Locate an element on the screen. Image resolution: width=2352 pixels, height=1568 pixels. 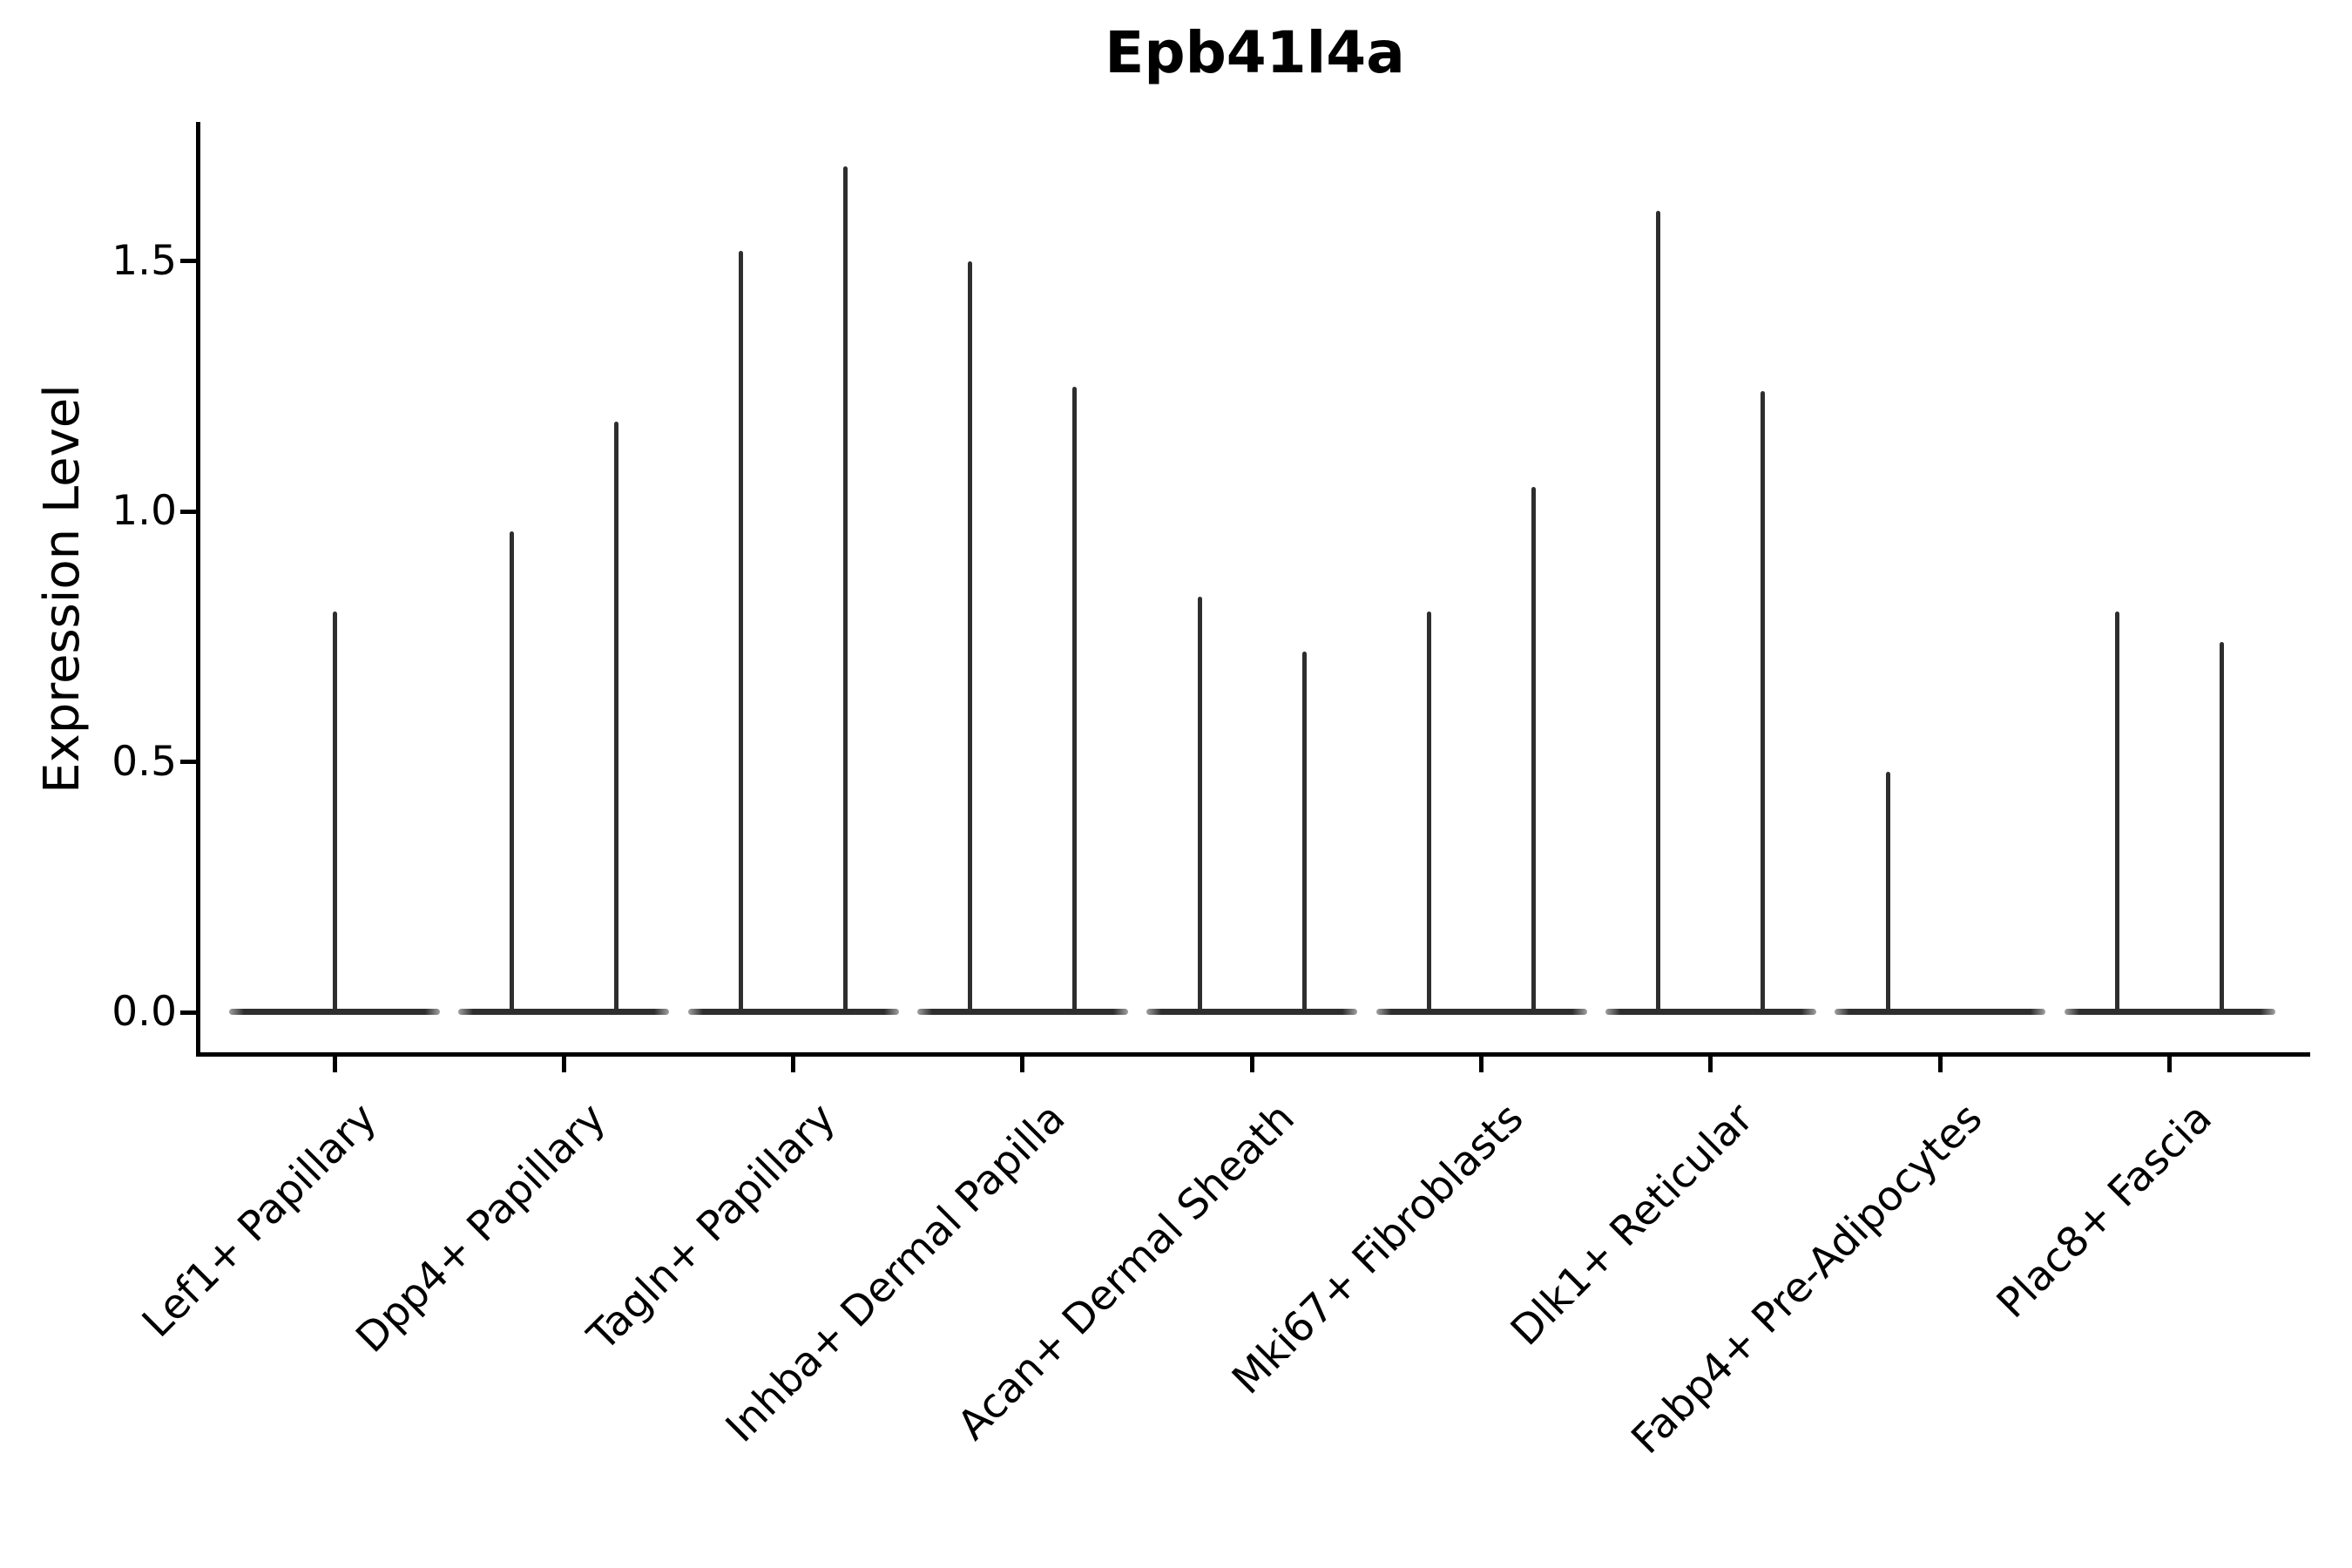
y-axis-line is located at coordinates (198, 589).